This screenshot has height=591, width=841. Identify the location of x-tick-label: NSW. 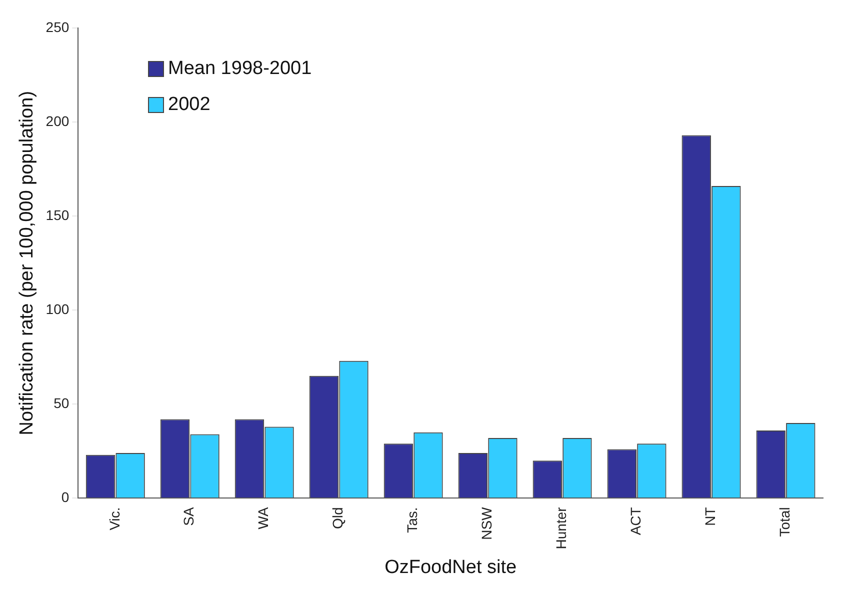
(486, 523).